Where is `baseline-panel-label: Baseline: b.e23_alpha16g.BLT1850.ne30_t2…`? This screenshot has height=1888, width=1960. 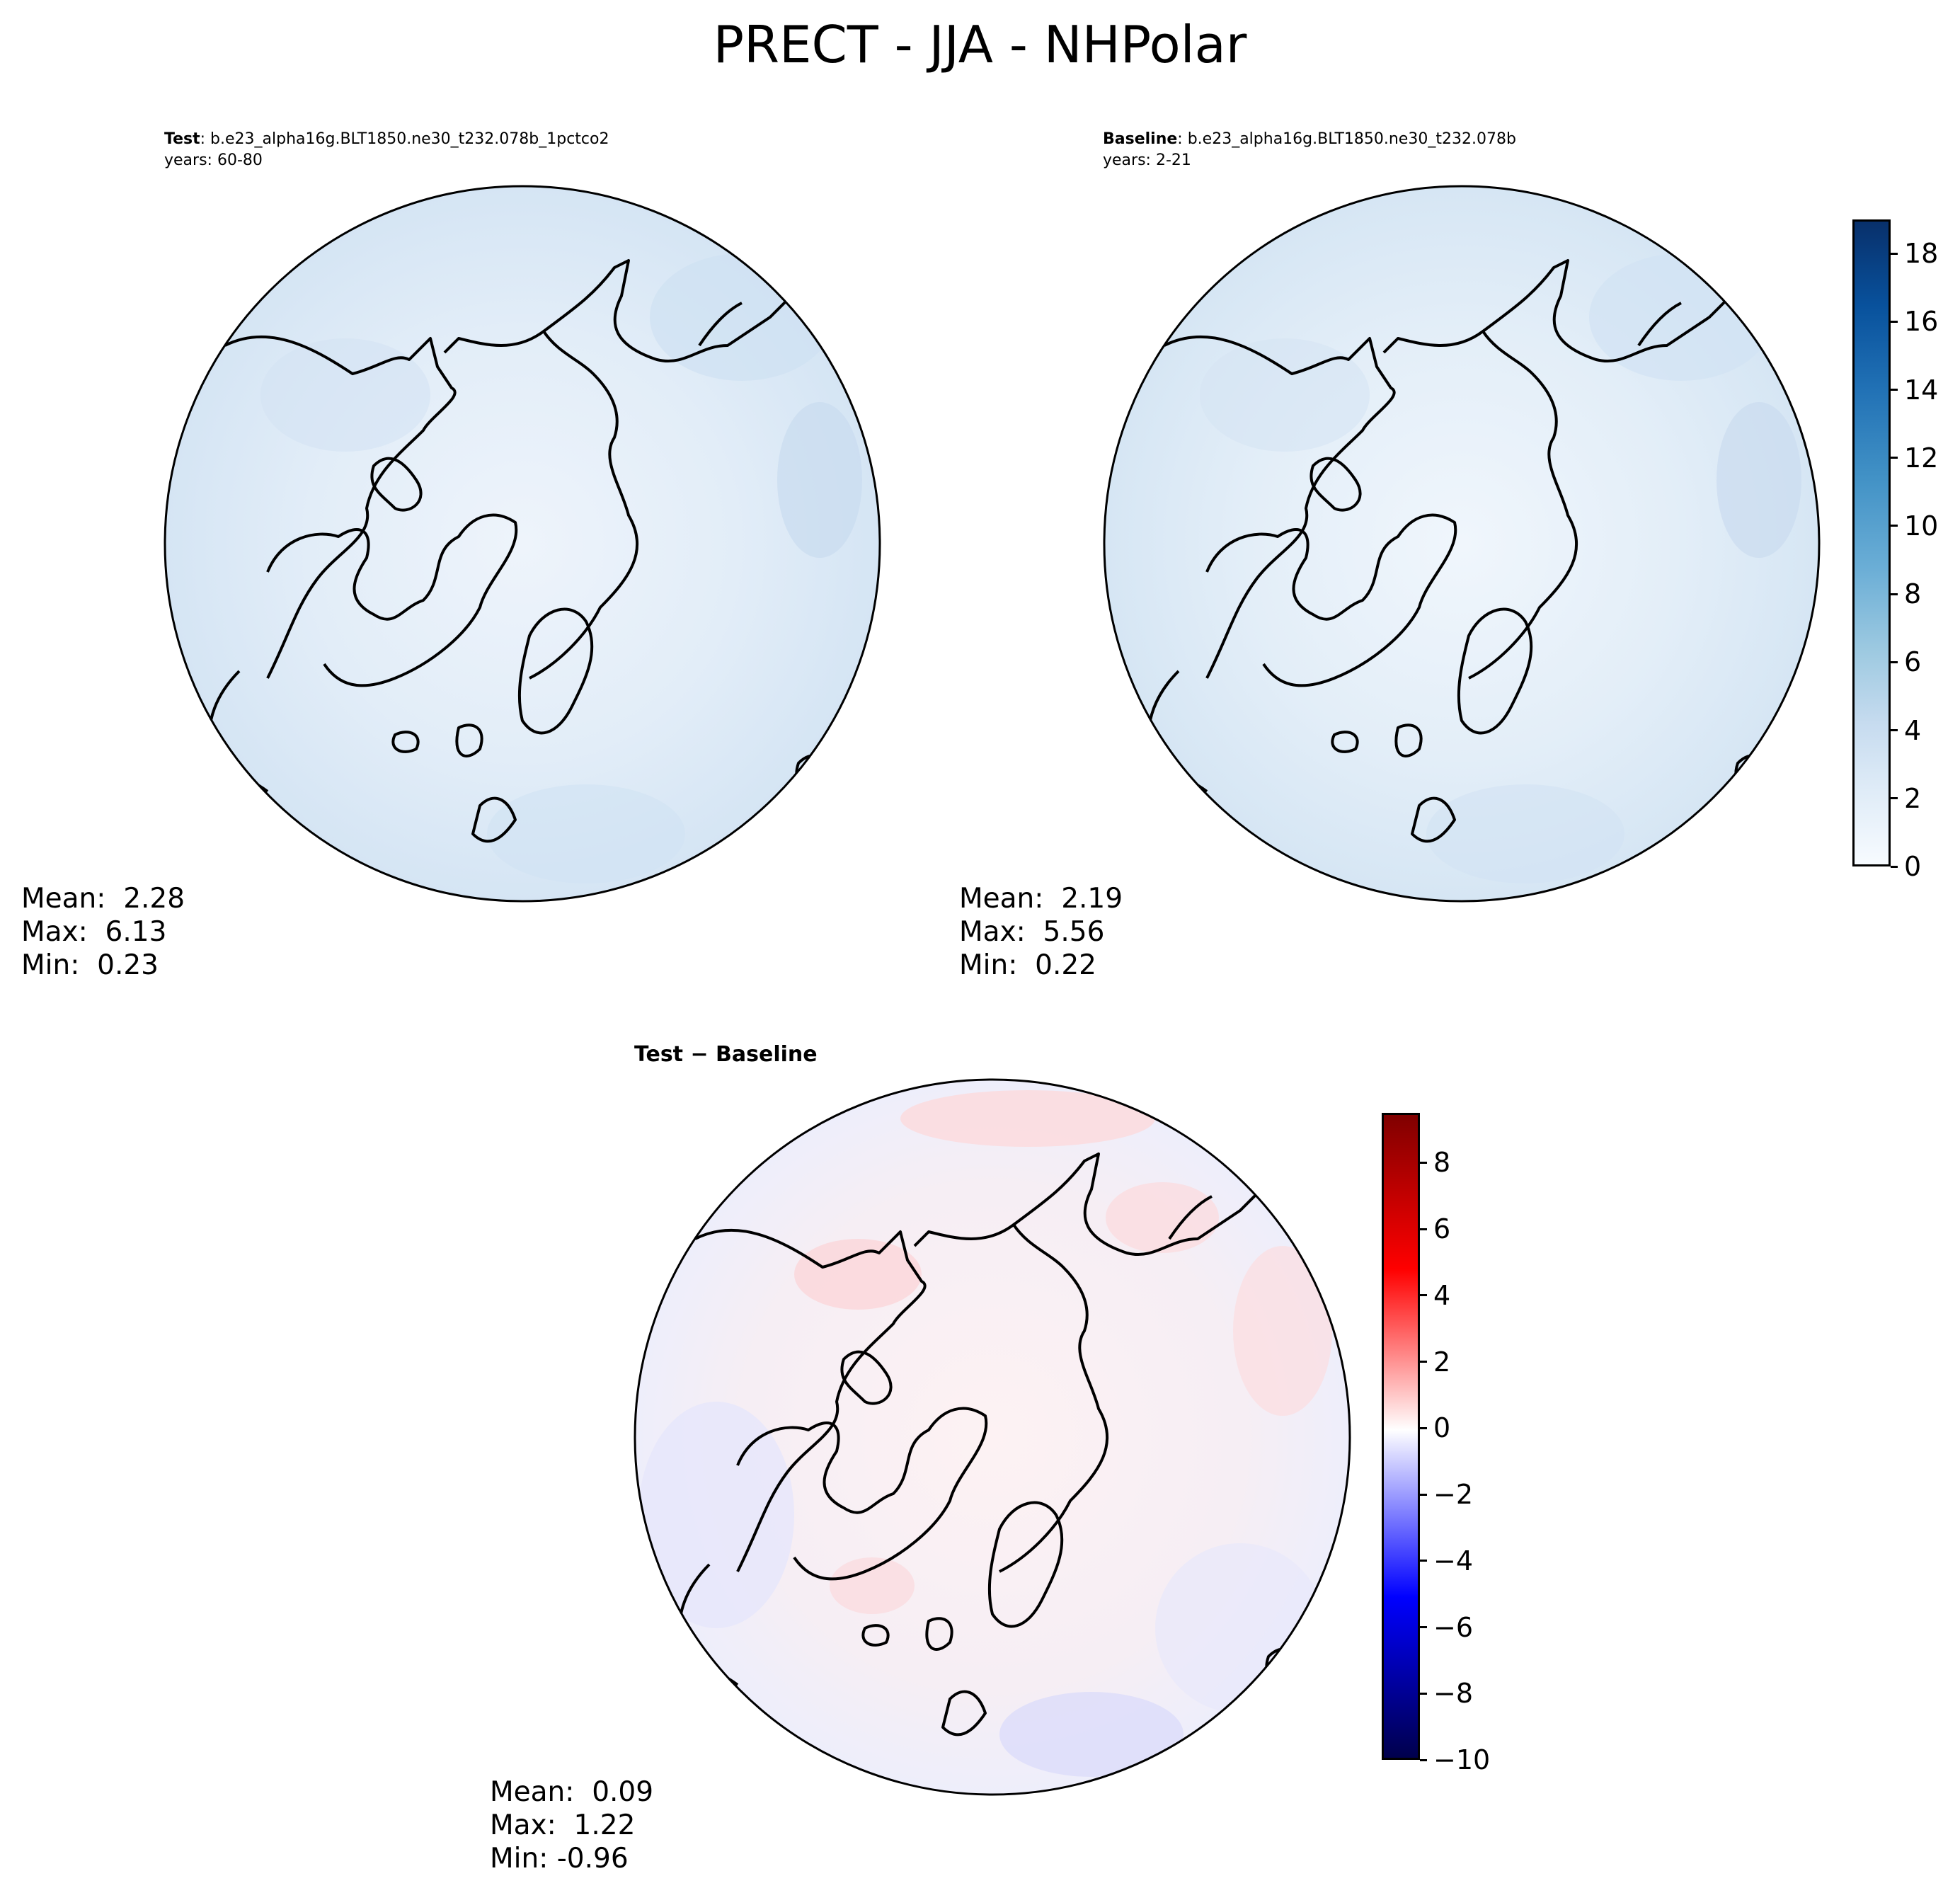
baseline-panel-label: Baseline: b.e23_alpha16g.BLT1850.ne30_t2… is located at coordinates (1309, 140).